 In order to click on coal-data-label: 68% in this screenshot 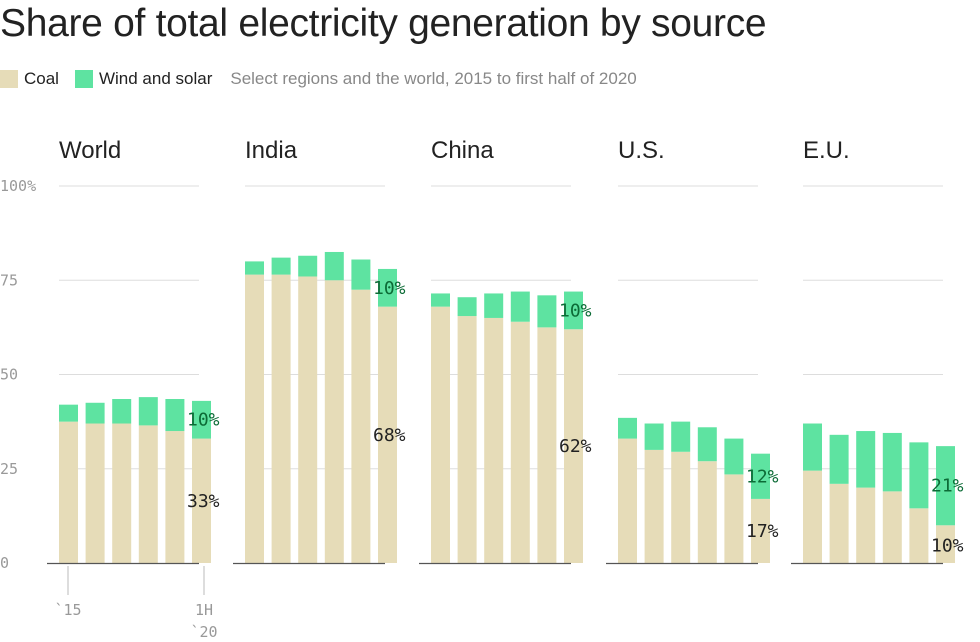, I will do `click(389, 435)`.